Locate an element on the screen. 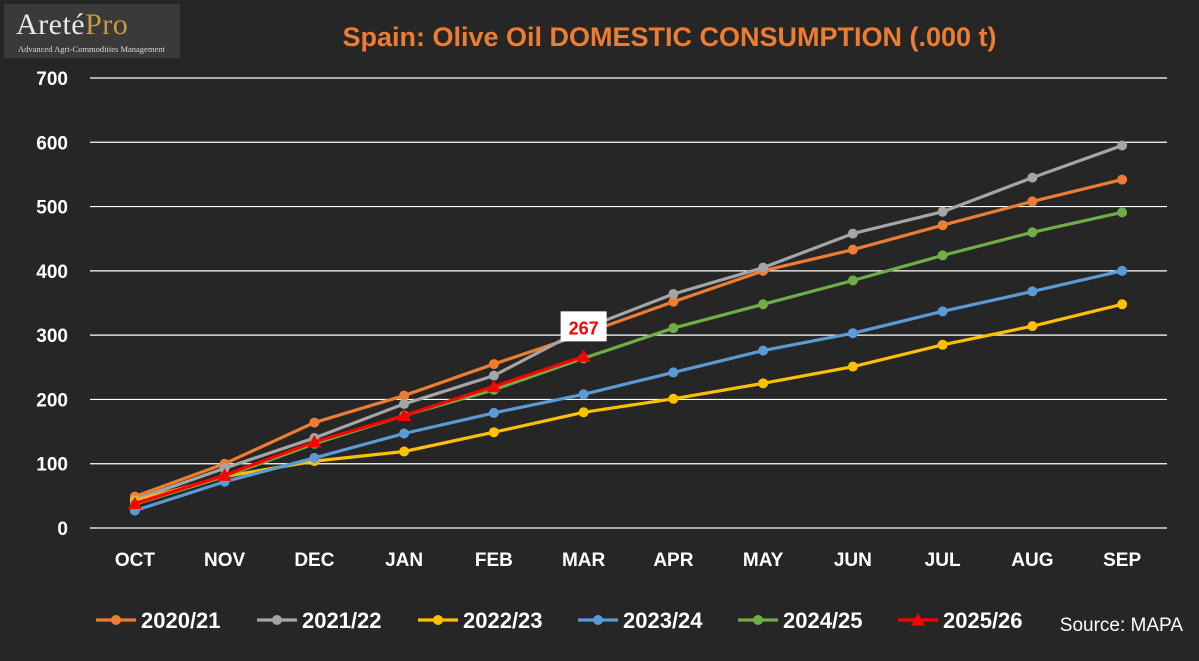 The height and width of the screenshot is (661, 1199). x-tick-label-dec: DEC is located at coordinates (314, 560).